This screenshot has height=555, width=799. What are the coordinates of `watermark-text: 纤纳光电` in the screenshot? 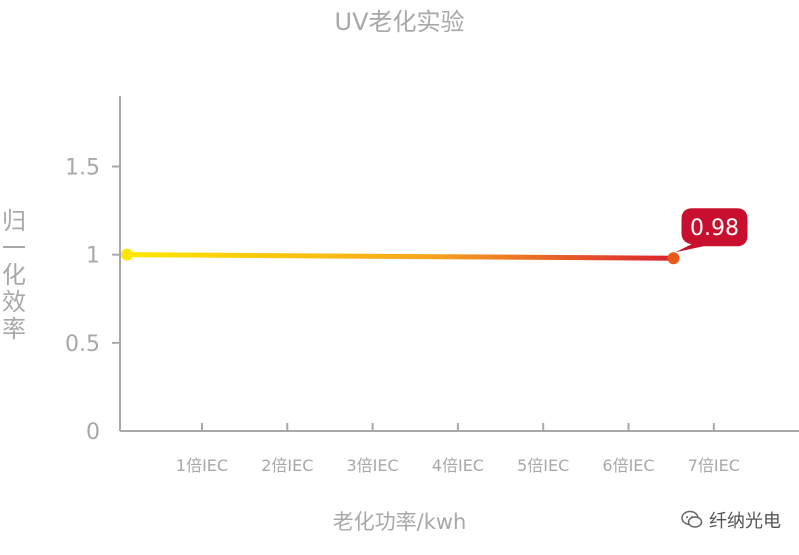 It's located at (745, 521).